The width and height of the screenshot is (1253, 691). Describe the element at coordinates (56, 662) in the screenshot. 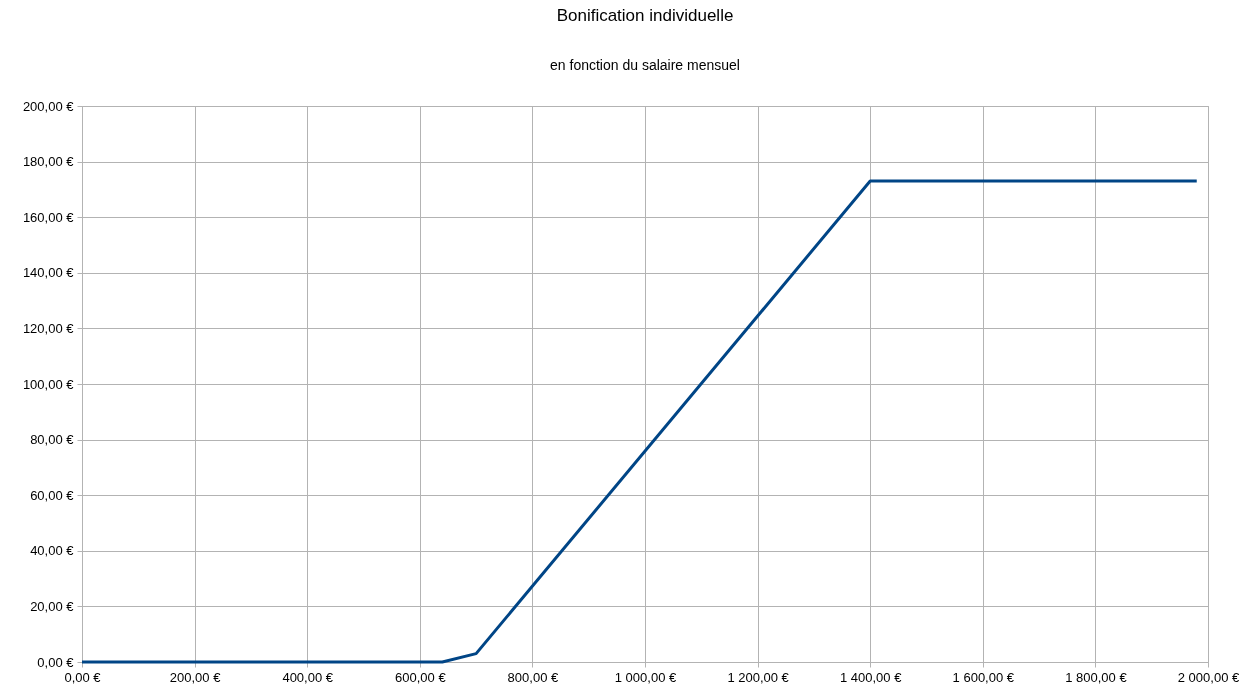

I see `y-tick-label: 0,00 €` at that location.